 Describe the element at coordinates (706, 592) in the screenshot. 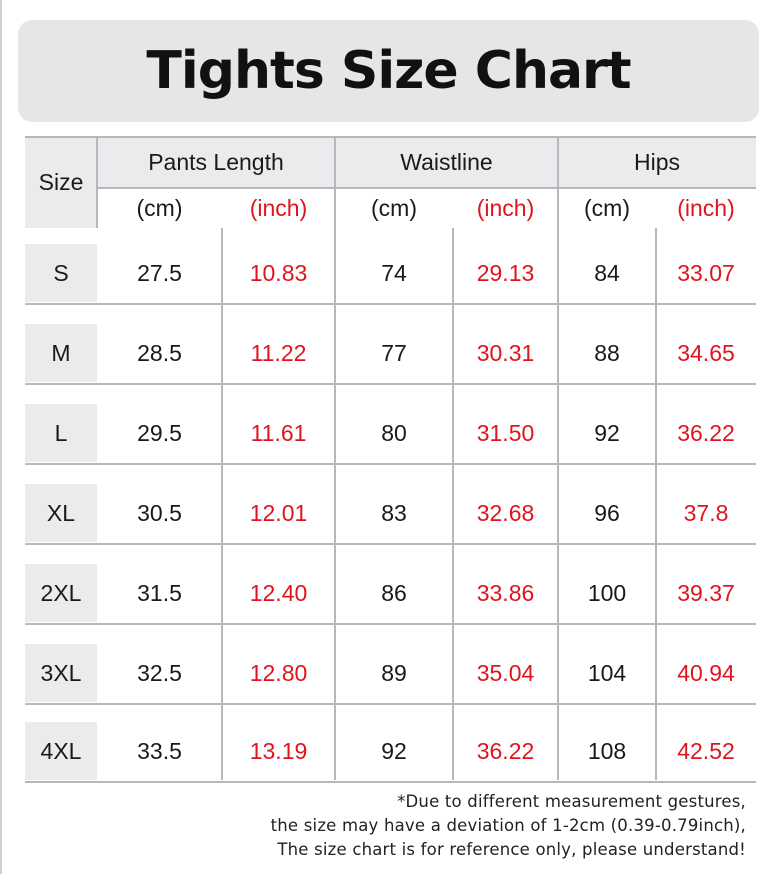

I see `value-cell: 39.37` at that location.